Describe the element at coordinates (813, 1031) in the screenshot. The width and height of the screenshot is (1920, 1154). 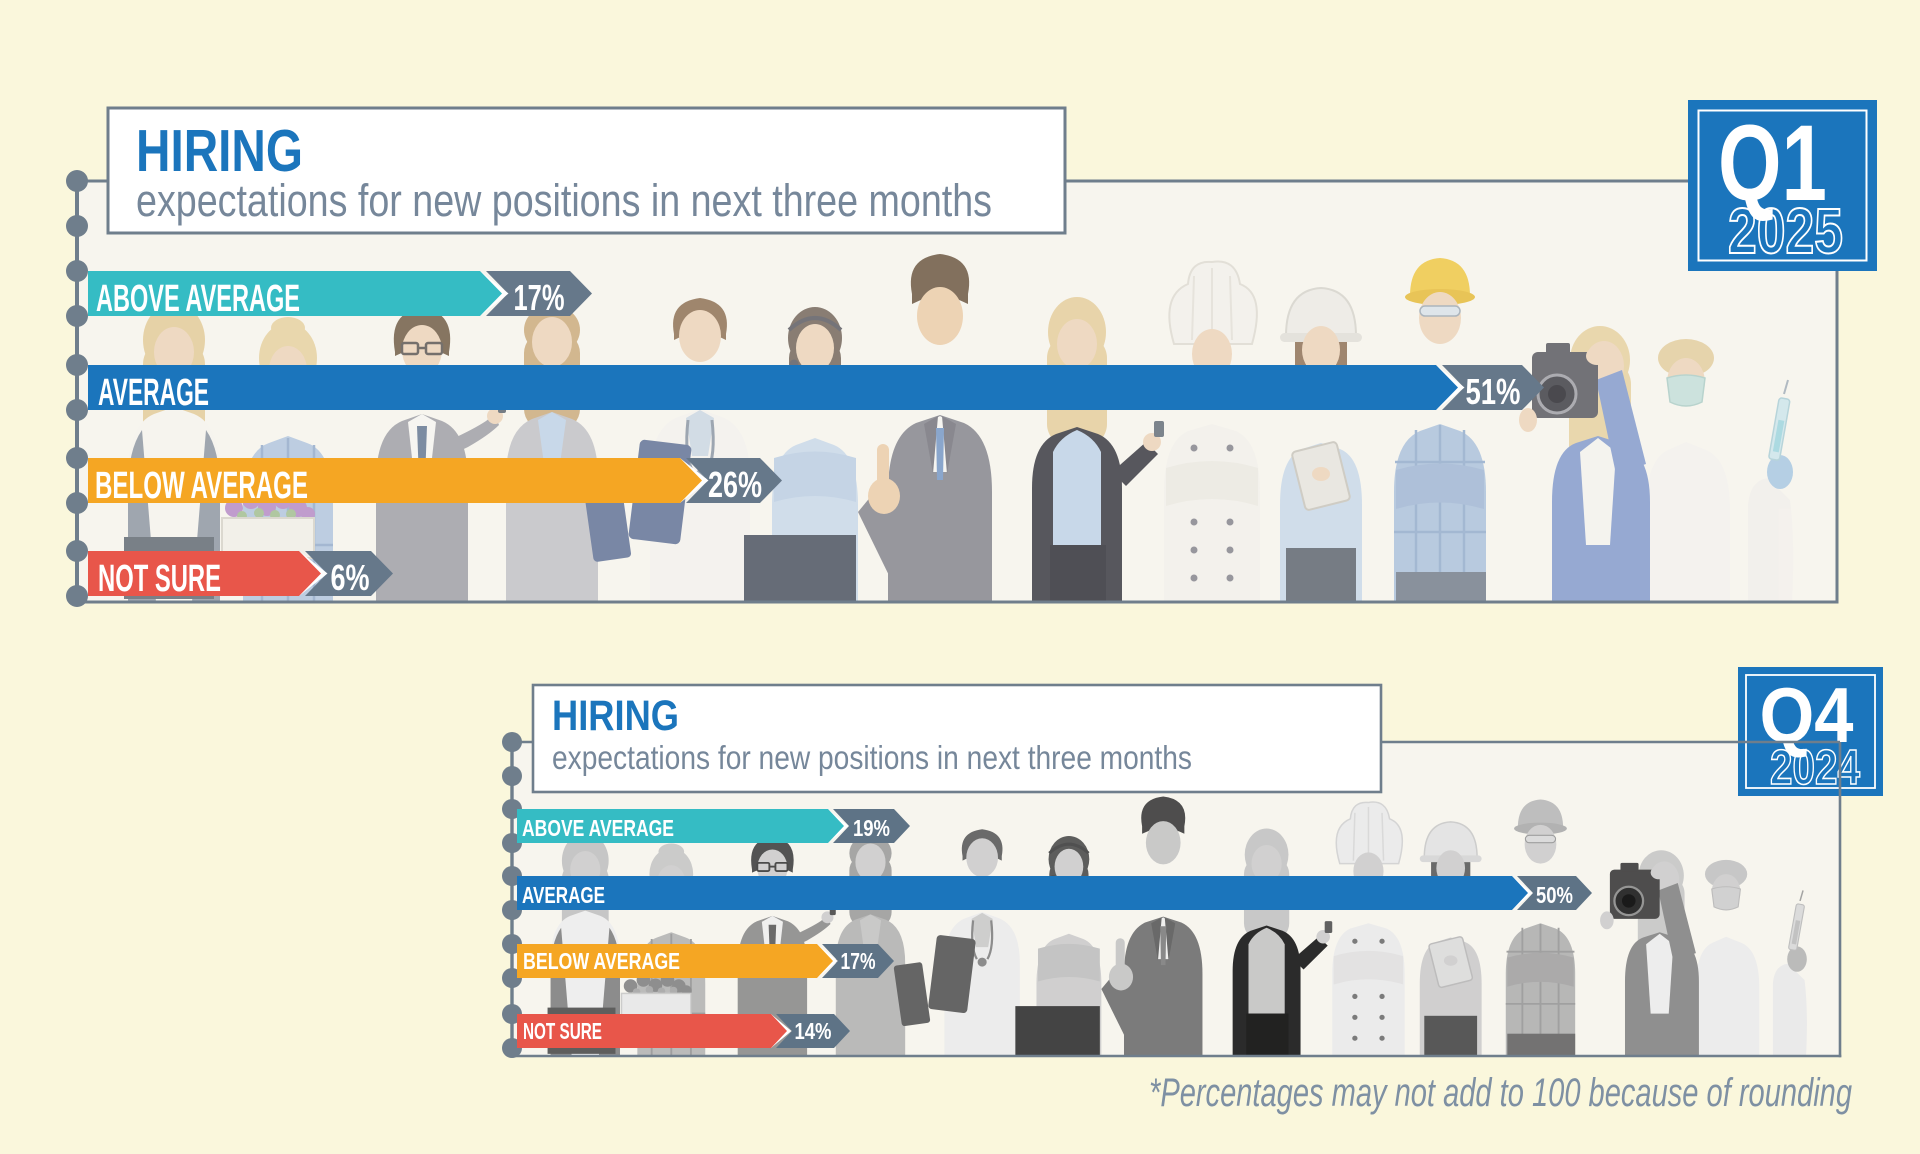
I see `svg-text: 14%` at that location.